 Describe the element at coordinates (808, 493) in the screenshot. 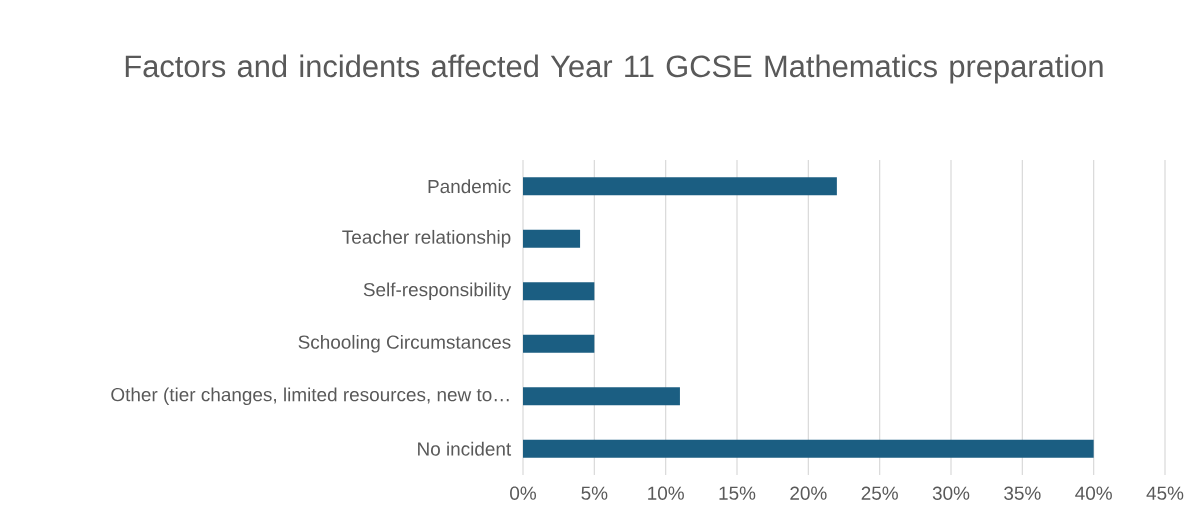

I see `x-tick-label: 20%` at that location.